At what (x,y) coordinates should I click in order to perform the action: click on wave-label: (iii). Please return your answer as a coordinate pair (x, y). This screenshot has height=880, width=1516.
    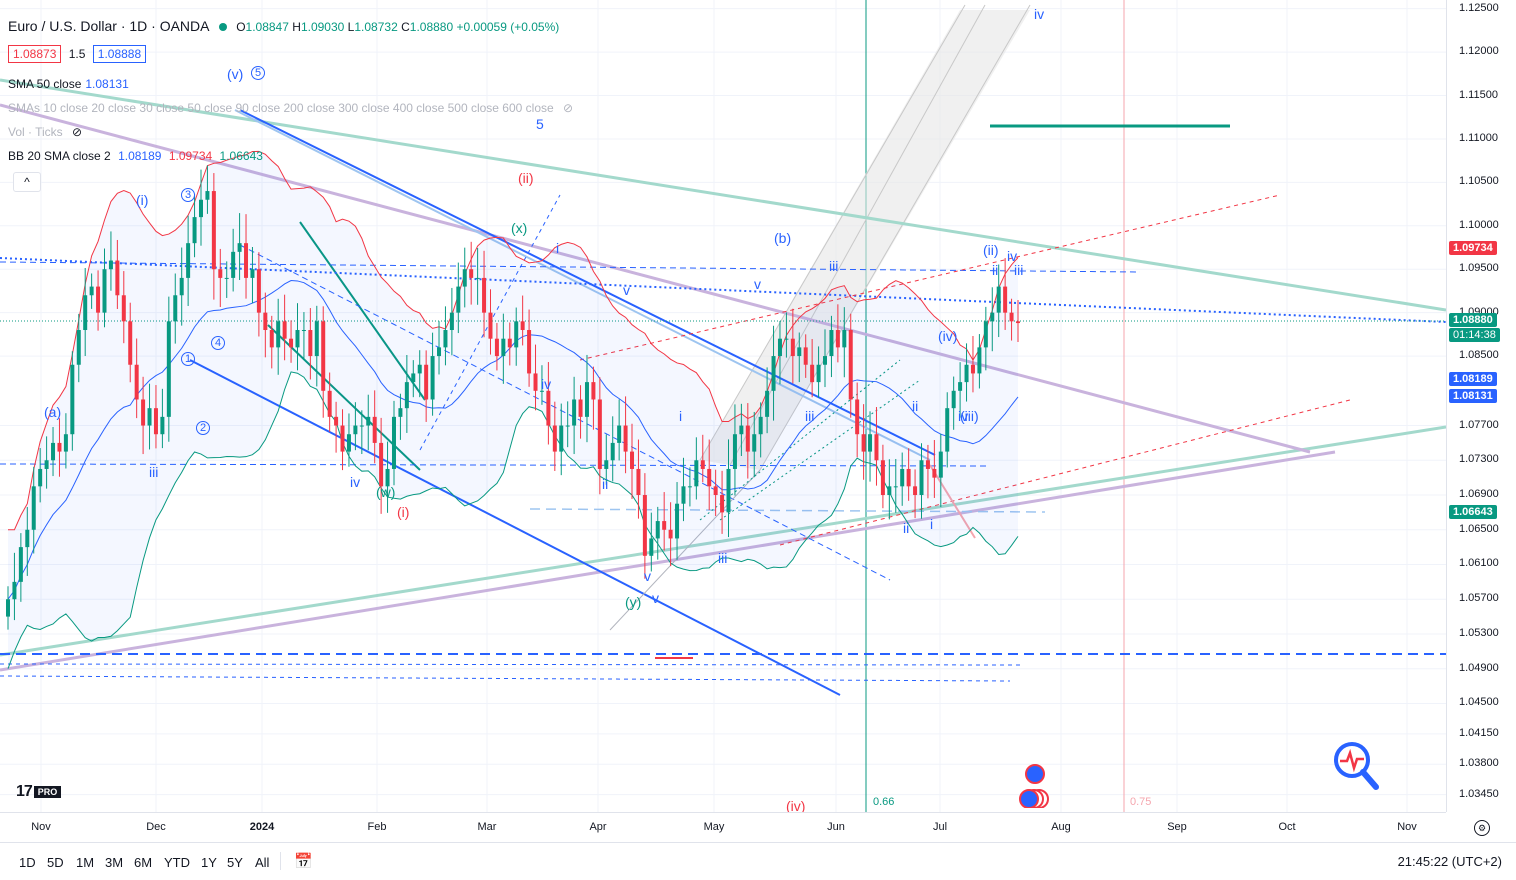
    Looking at the image, I should click on (969, 416).